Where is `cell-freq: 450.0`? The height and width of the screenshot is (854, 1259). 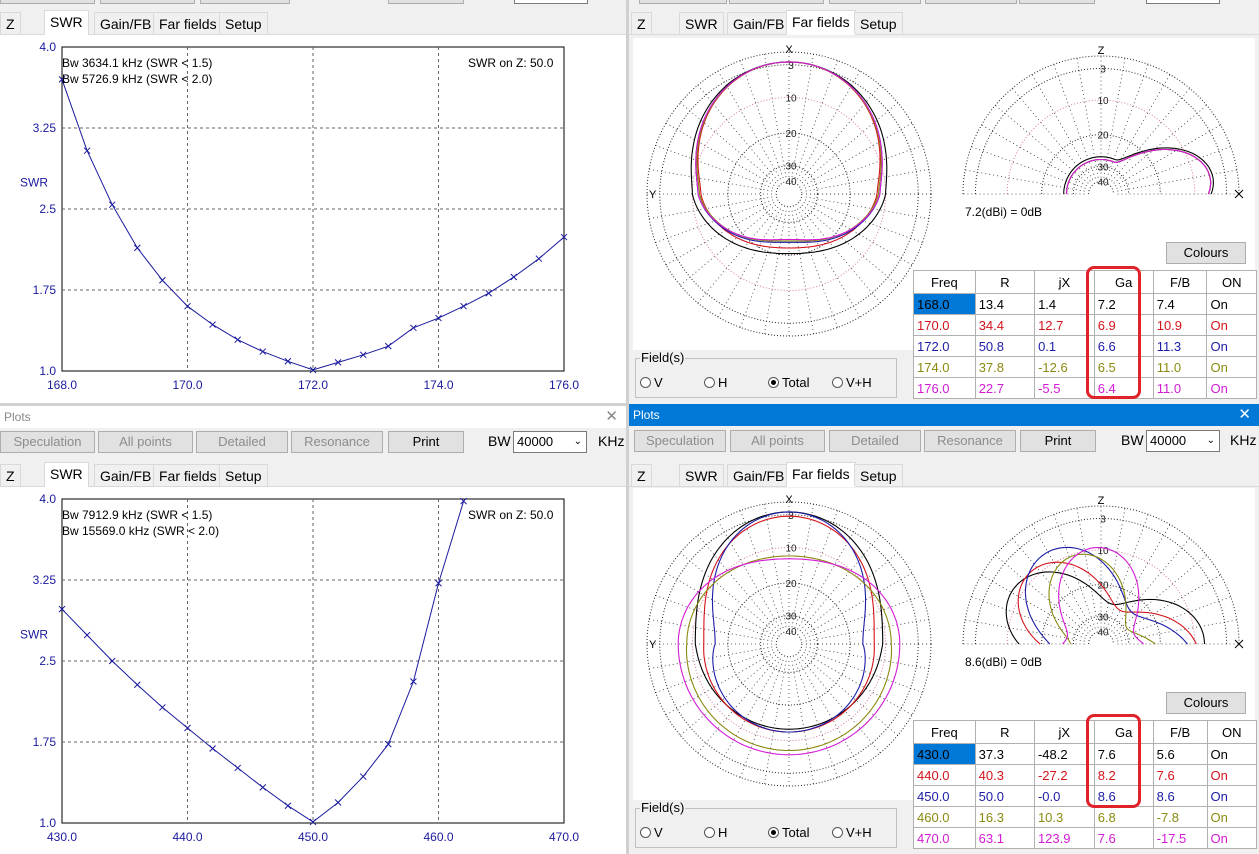 cell-freq: 450.0 is located at coordinates (944, 796).